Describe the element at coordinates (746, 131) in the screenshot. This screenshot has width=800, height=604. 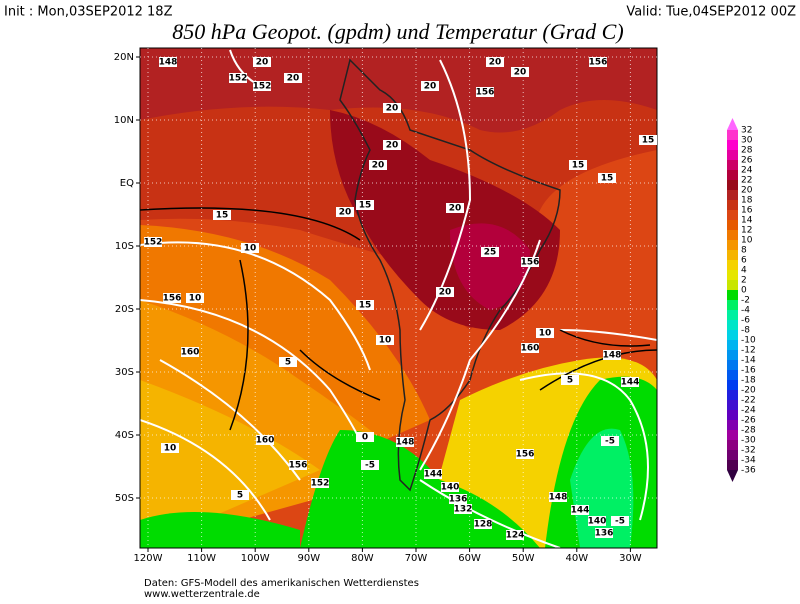
I see `colorbar-label: 32` at that location.